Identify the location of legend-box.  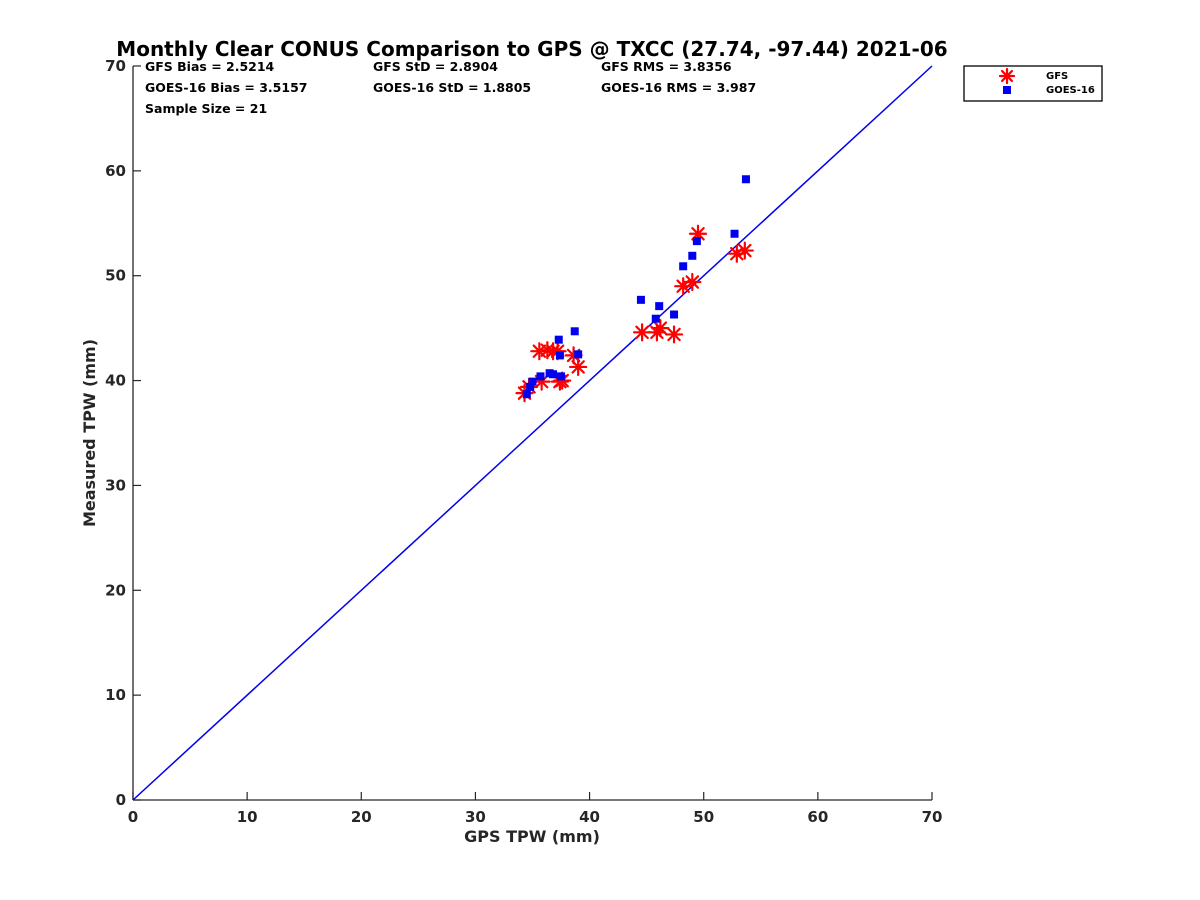
(1033, 83).